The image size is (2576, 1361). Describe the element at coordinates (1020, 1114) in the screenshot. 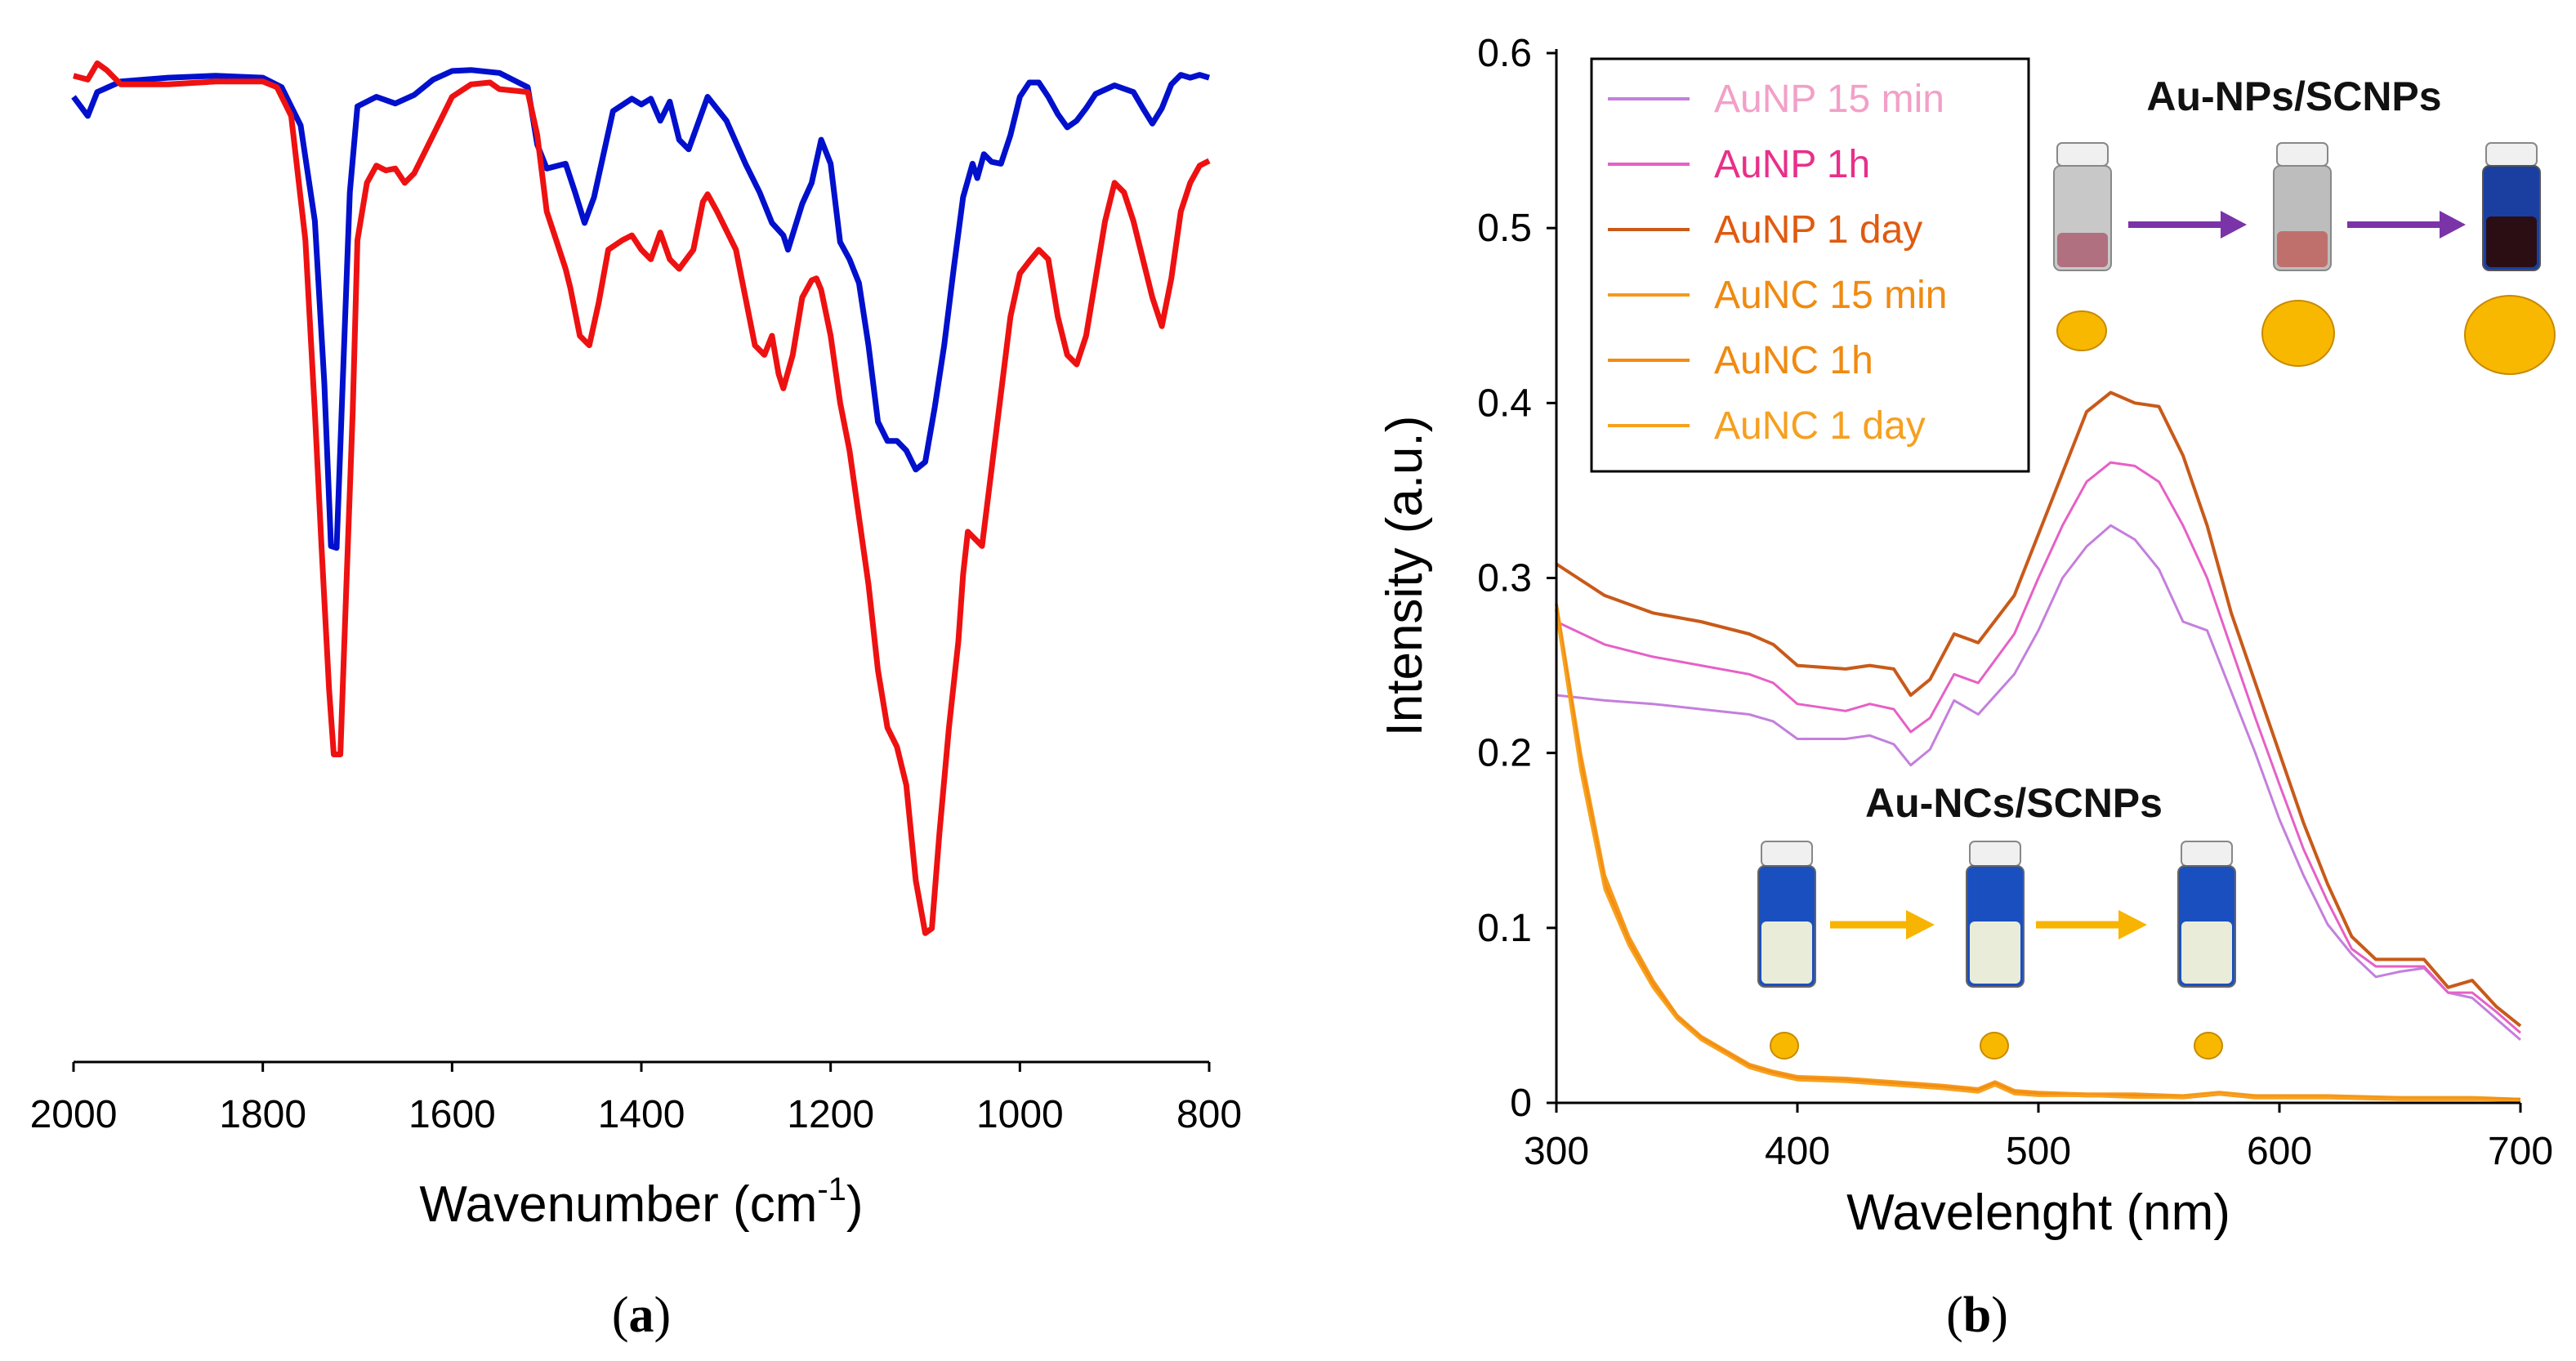

I see `x-tick-label: 1000` at that location.